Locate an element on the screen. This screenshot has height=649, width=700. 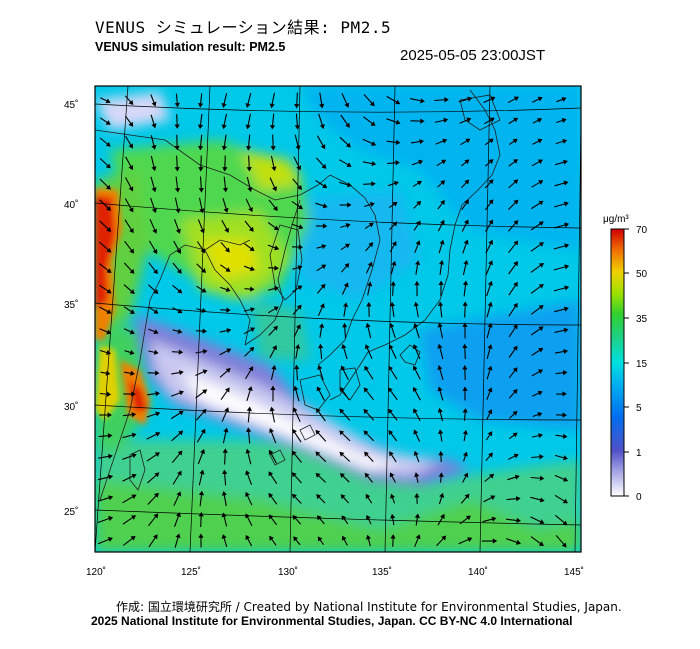
lon-label-135: 135˚ is located at coordinates (382, 572).